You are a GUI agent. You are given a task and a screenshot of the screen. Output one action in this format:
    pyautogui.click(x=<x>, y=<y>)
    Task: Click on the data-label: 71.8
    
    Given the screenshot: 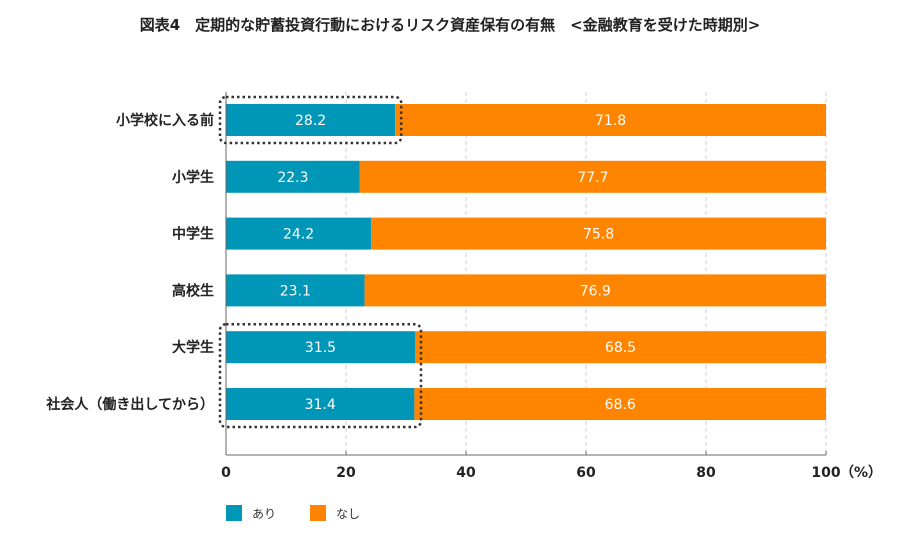 What is the action you would take?
    pyautogui.click(x=610, y=121)
    